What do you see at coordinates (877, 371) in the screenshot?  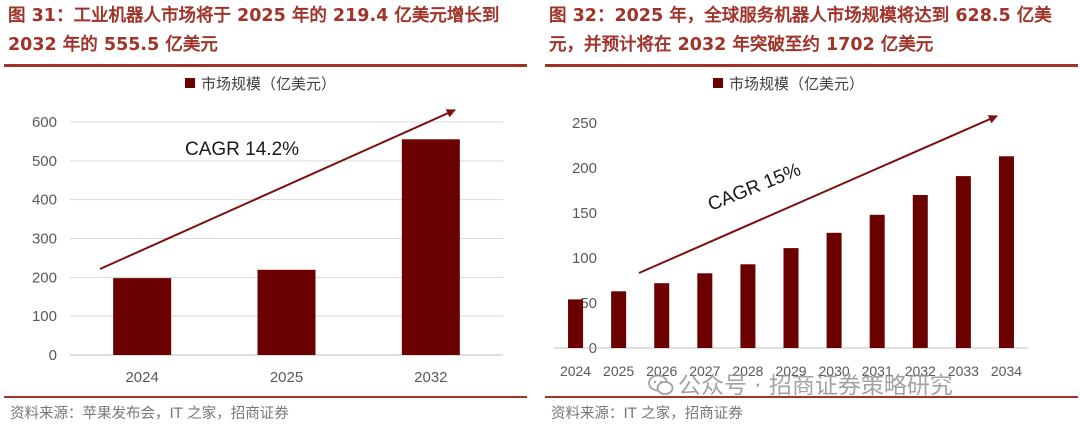 I see `x-tick-label: 2031` at bounding box center [877, 371].